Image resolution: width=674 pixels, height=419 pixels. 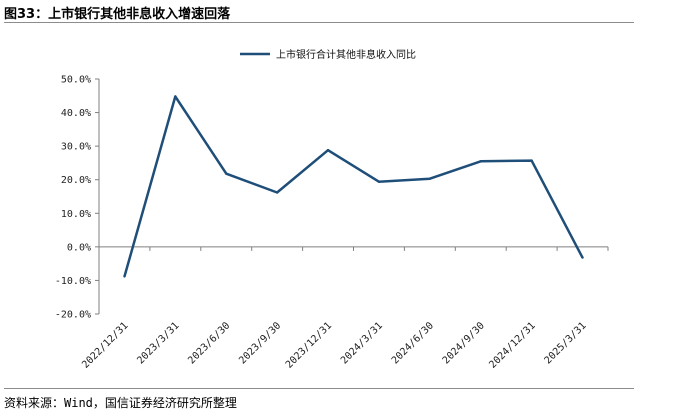 What do you see at coordinates (512, 345) in the screenshot?
I see `x-tick-label: 2024/12/31` at bounding box center [512, 345].